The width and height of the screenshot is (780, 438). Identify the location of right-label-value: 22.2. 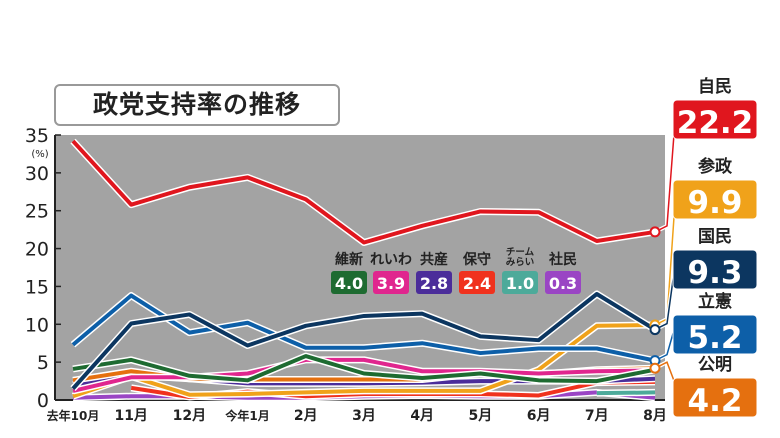
(715, 123).